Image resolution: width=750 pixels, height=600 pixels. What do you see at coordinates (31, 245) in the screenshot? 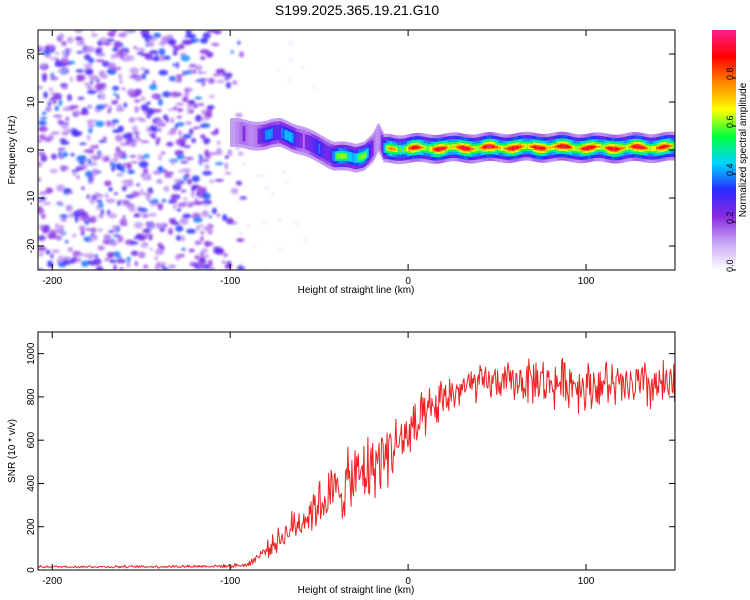
I see `spectrogram-y-tick-label: -20` at bounding box center [31, 245].